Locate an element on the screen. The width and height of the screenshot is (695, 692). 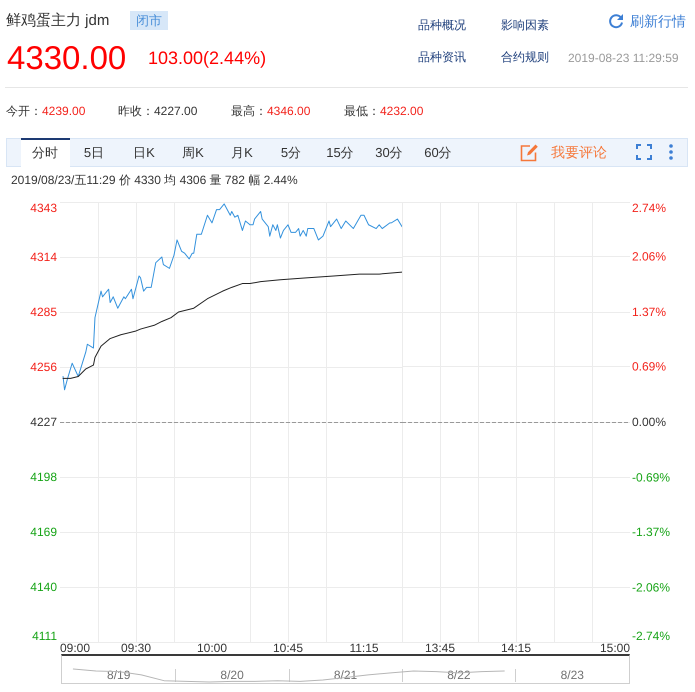
y-tick-label: 4140 is located at coordinates (44, 587).